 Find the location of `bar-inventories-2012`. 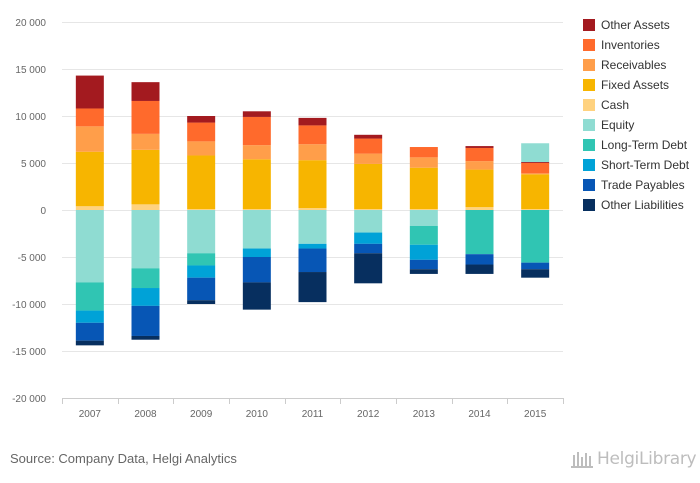

bar-inventories-2012 is located at coordinates (368, 146).